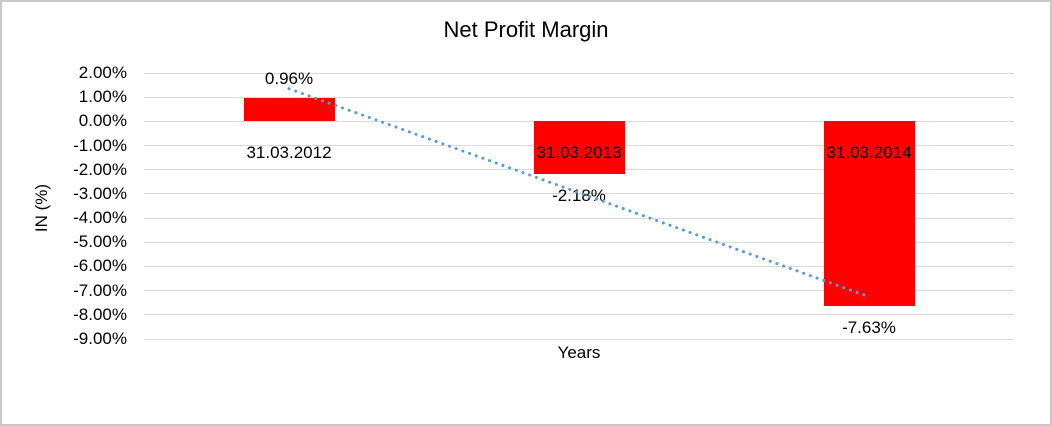 Image resolution: width=1052 pixels, height=426 pixels. I want to click on x-axis-title: Years, so click(579, 352).